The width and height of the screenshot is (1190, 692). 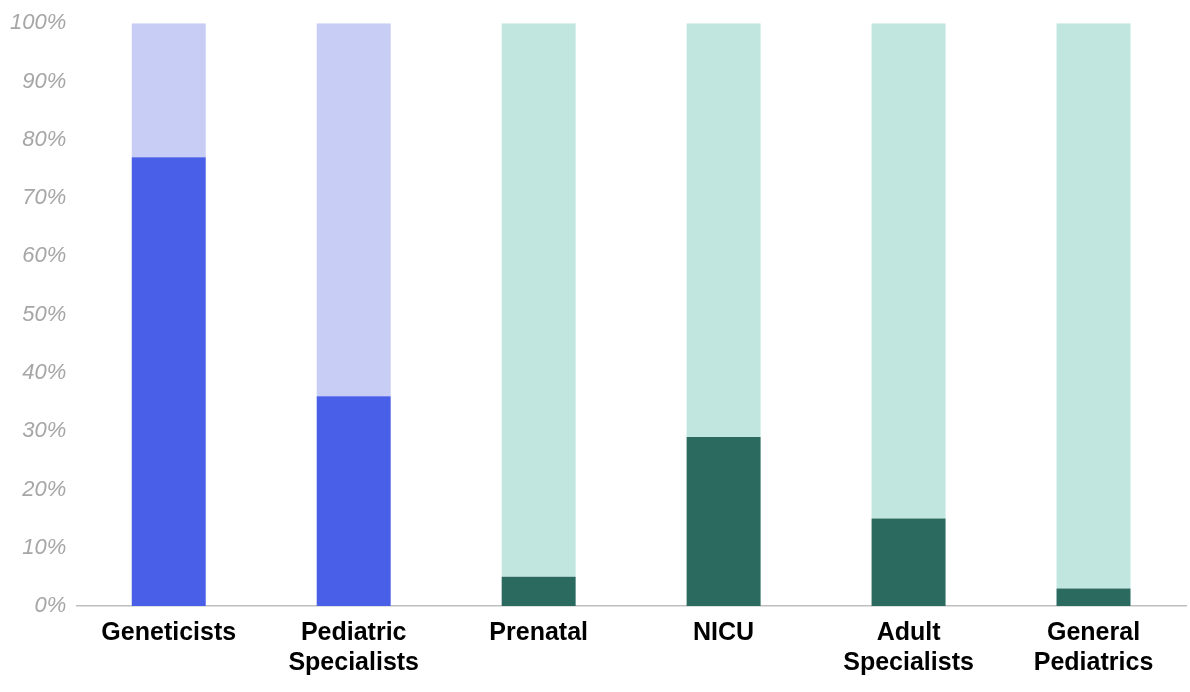 What do you see at coordinates (538, 630) in the screenshot?
I see `x-tick-label: Prenatal` at bounding box center [538, 630].